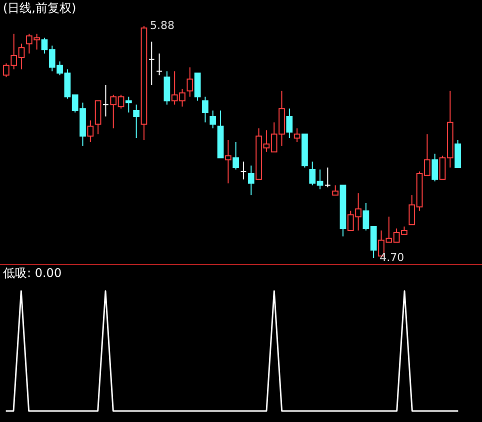  I want to click on chart-title: 低吸: 0.00, so click(32, 273).